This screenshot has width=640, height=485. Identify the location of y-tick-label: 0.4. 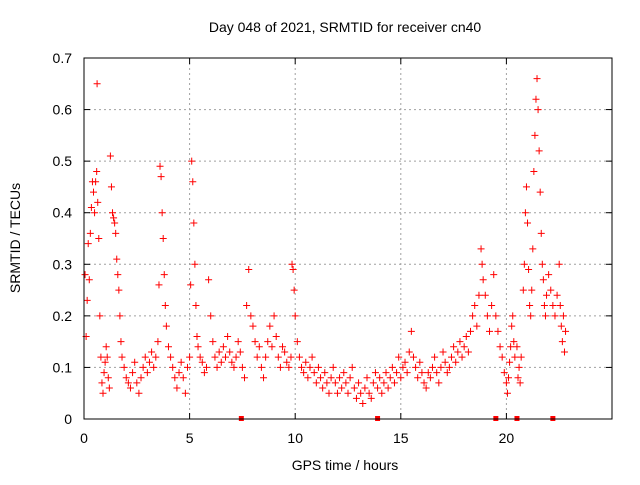
(63, 213).